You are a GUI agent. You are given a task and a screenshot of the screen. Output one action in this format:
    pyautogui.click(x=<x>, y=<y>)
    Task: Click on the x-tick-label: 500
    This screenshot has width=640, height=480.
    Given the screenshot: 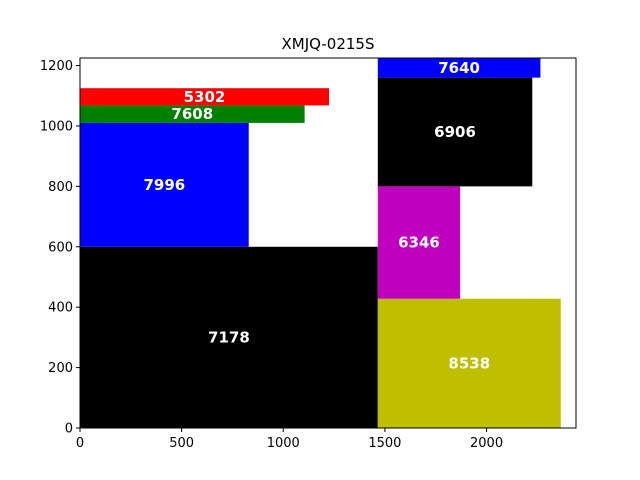 What is the action you would take?
    pyautogui.click(x=181, y=443)
    